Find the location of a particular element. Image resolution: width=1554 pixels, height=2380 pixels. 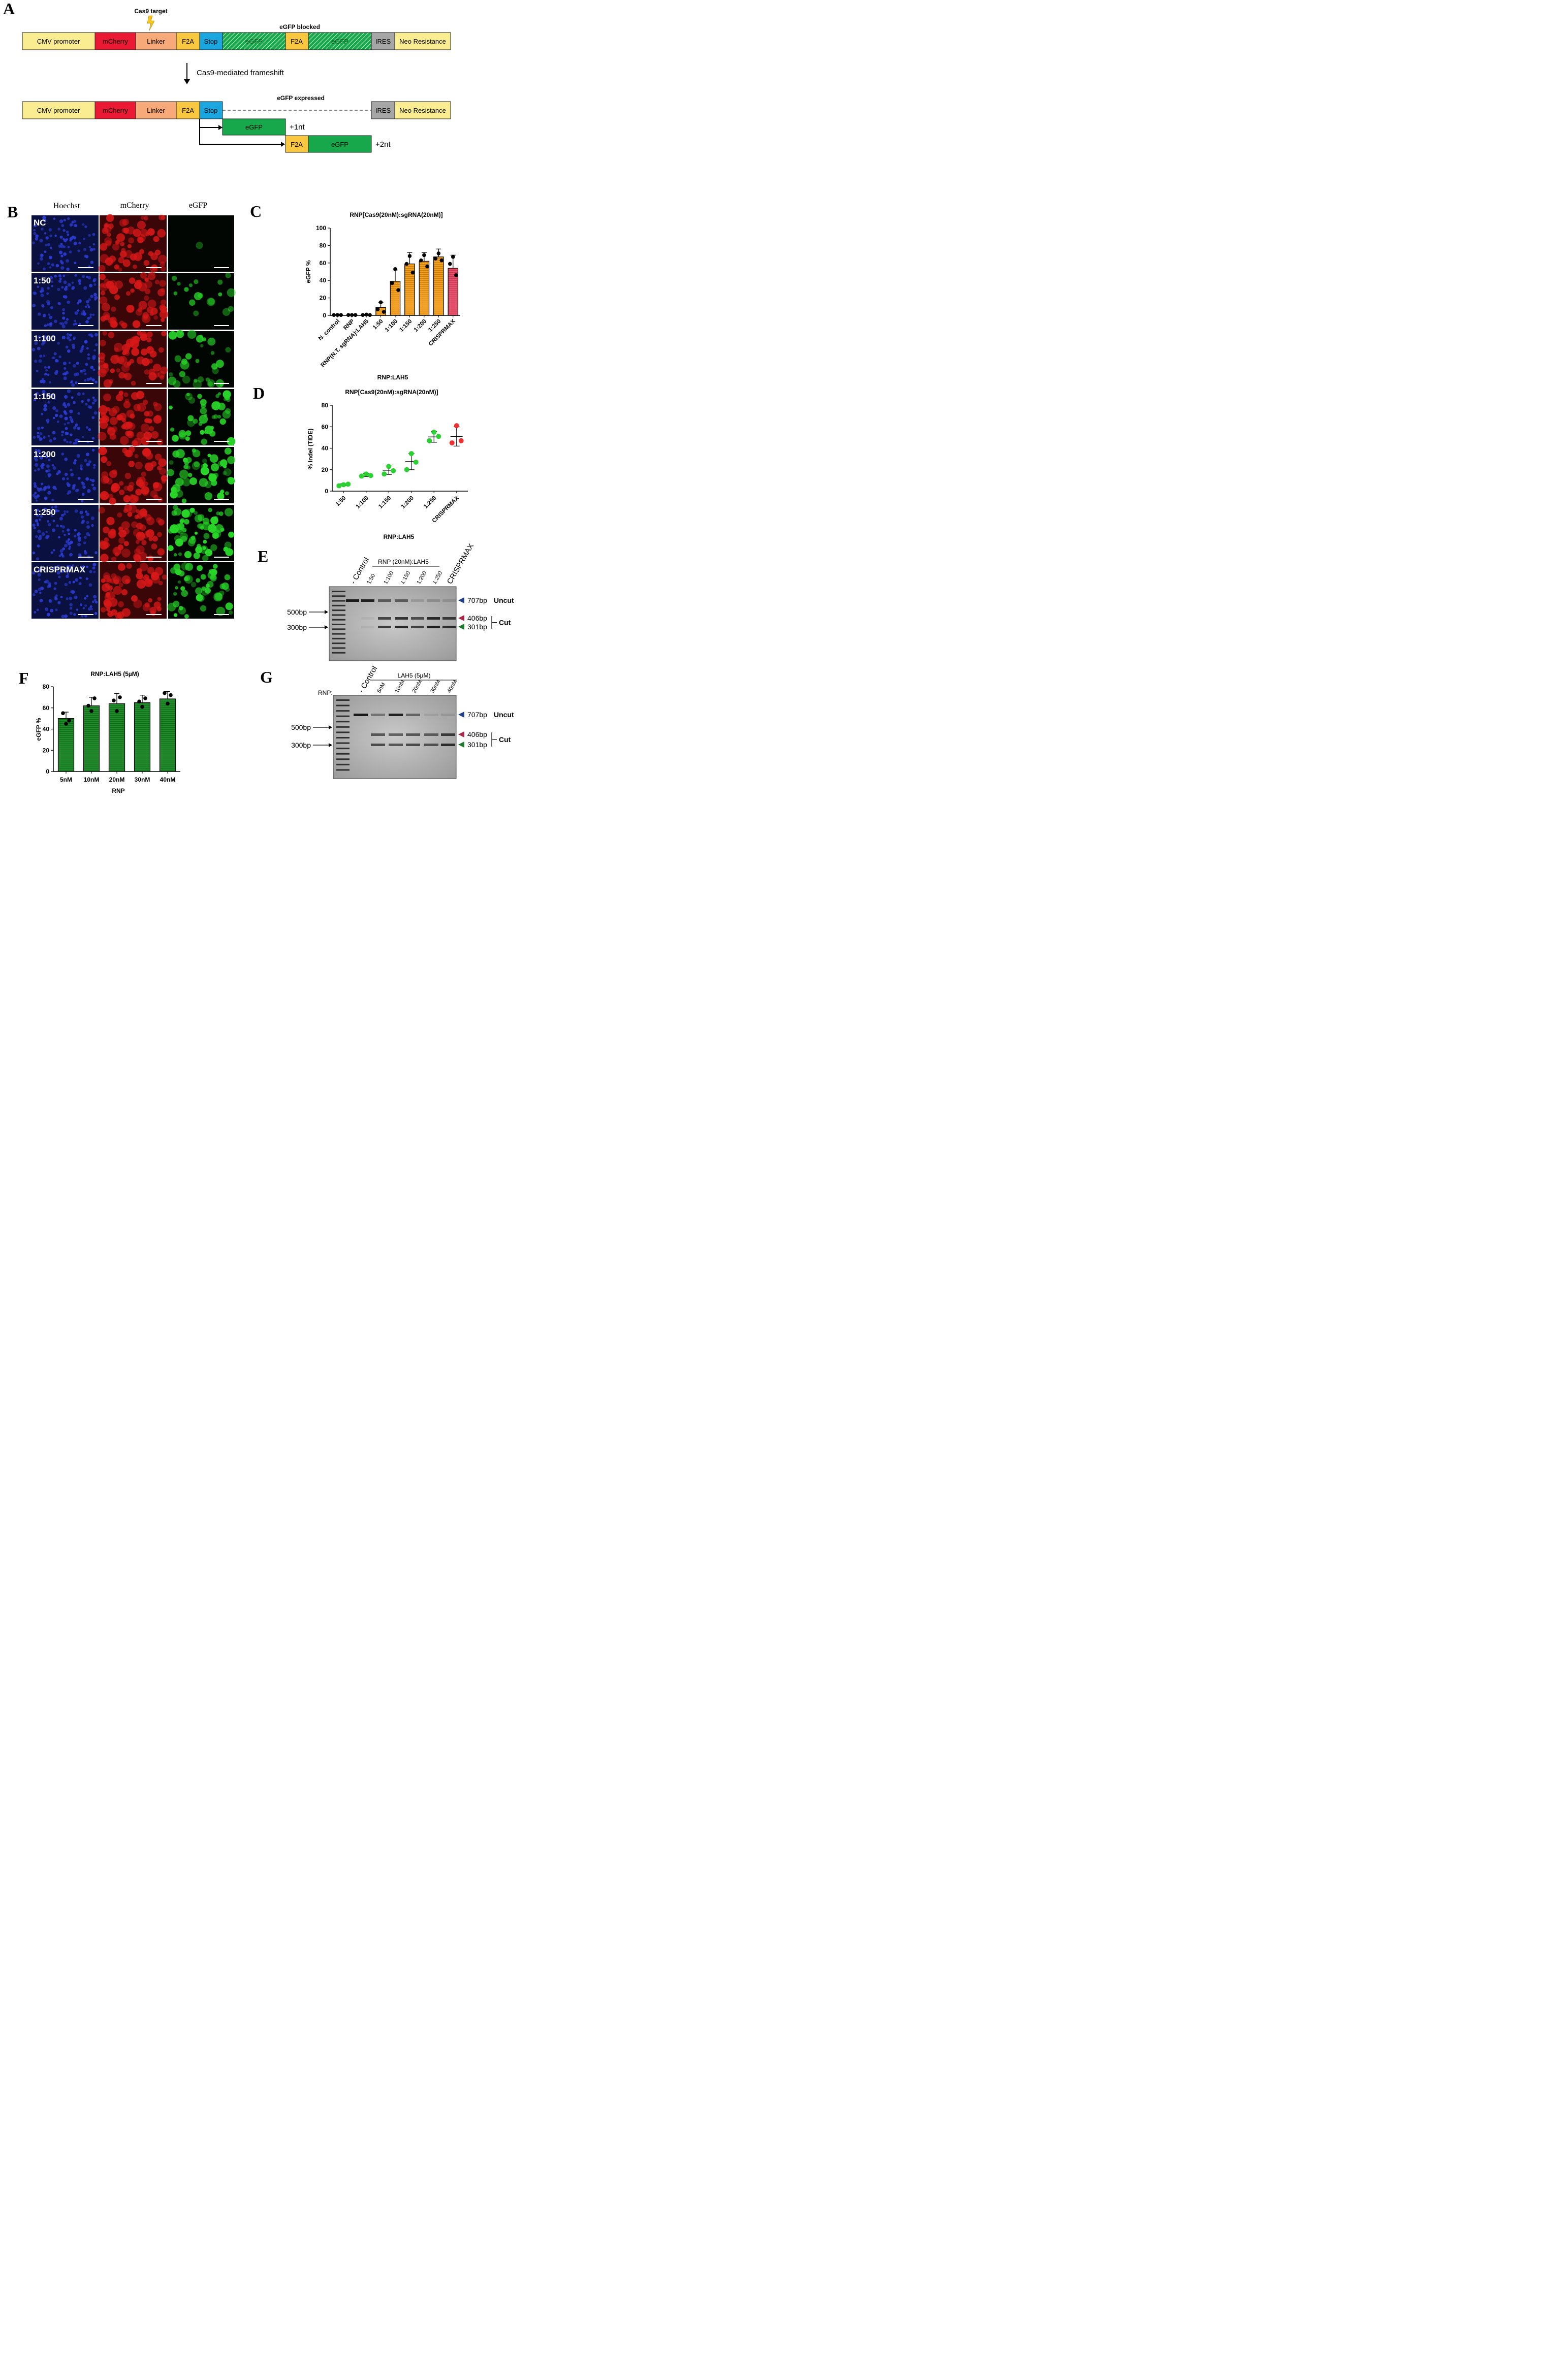

segment-linker is located at coordinates (156, 41).